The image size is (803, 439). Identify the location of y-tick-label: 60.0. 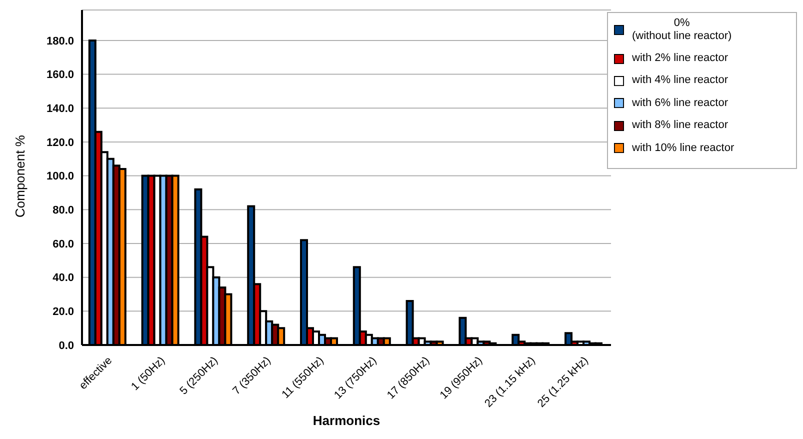
(63, 244).